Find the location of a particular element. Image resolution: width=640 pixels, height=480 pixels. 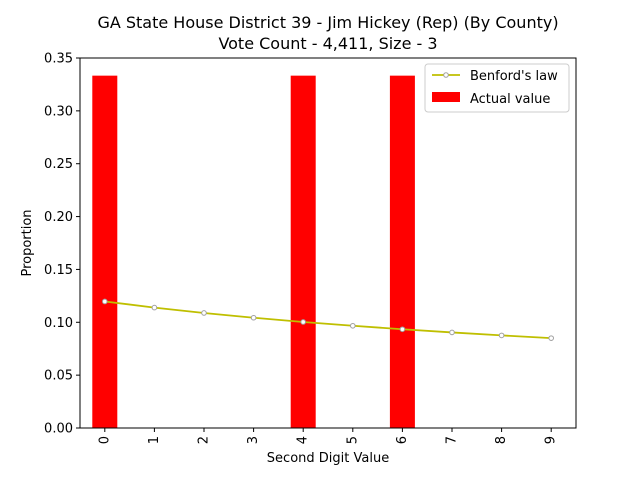

x-tick-label: 8 is located at coordinates (501, 440).